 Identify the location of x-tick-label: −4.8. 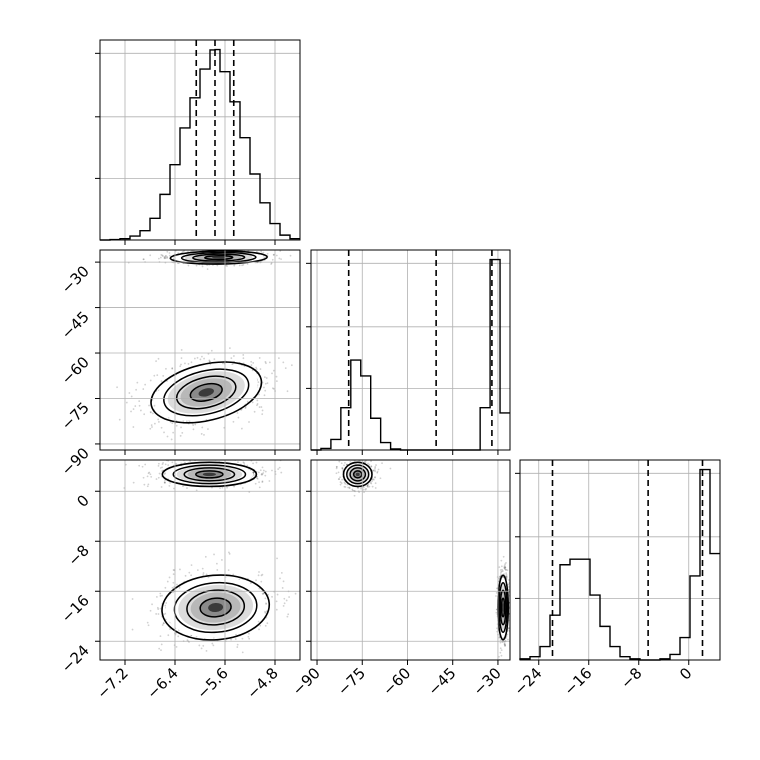
(262, 683).